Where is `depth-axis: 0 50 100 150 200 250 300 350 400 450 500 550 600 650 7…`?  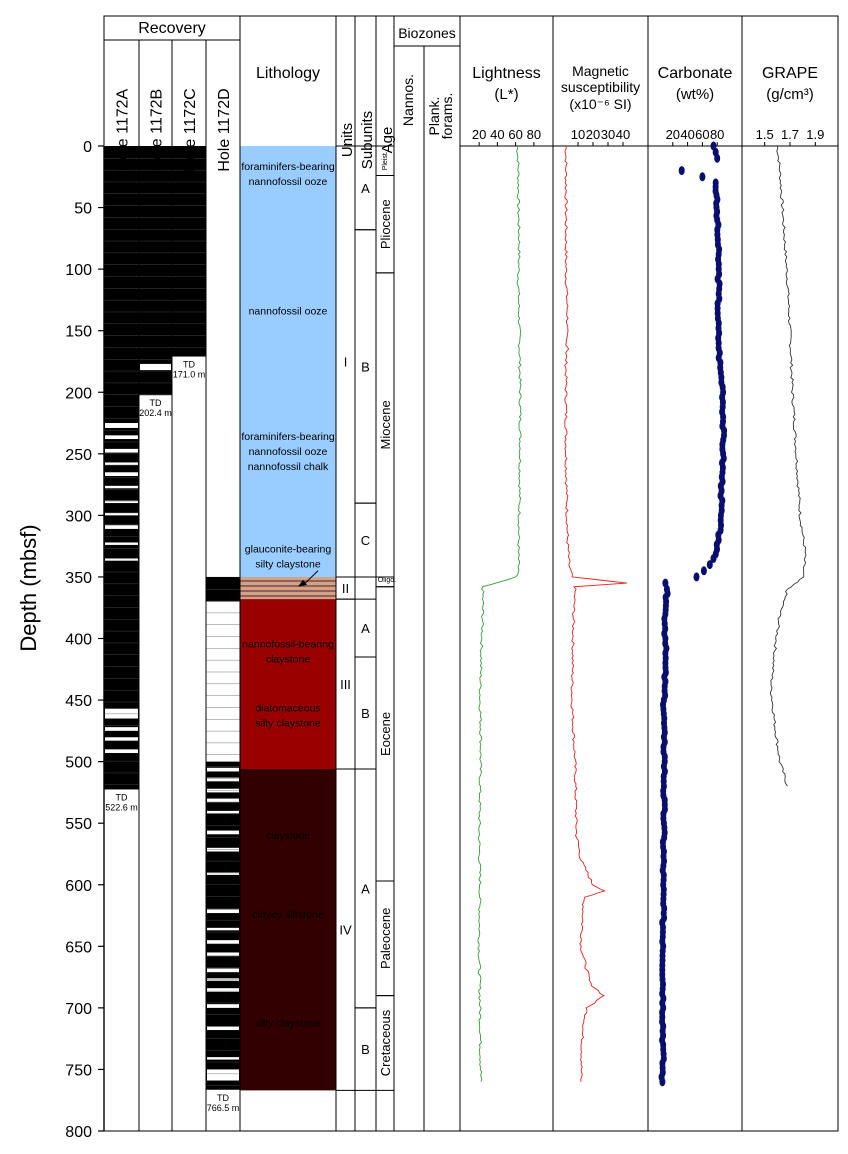
depth-axis: 0 50 100 150 200 250 300 350 400 450 500 550 600 650 7… is located at coordinates (60, 640).